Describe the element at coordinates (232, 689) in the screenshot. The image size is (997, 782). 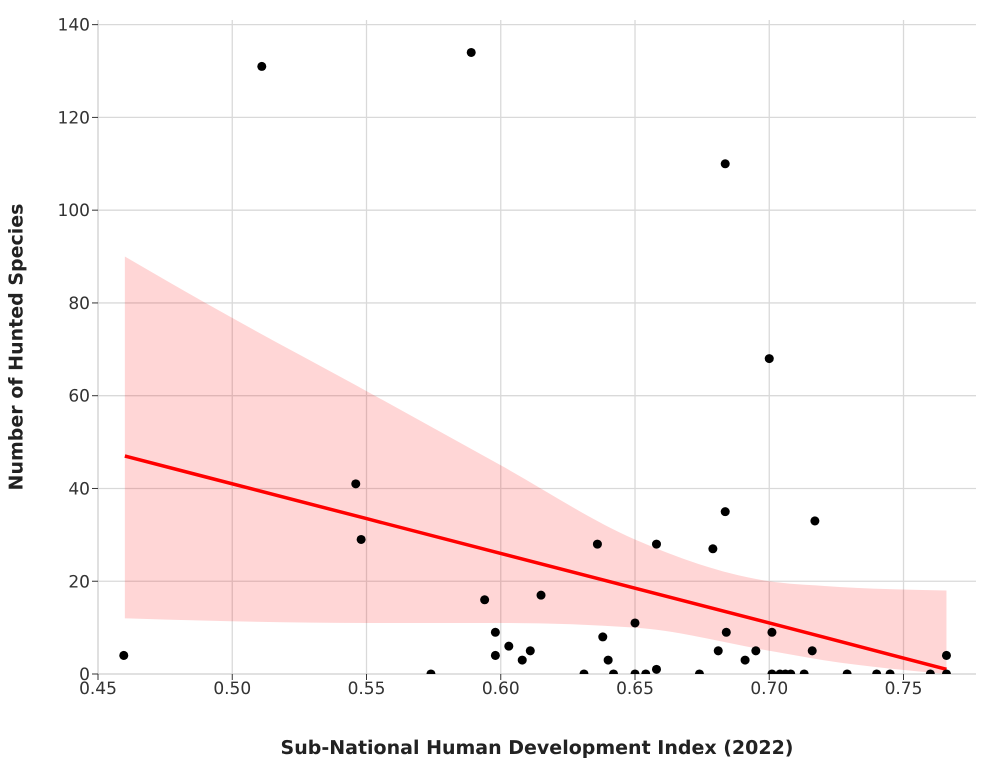
I see `x-tick-label: 0.50` at that location.